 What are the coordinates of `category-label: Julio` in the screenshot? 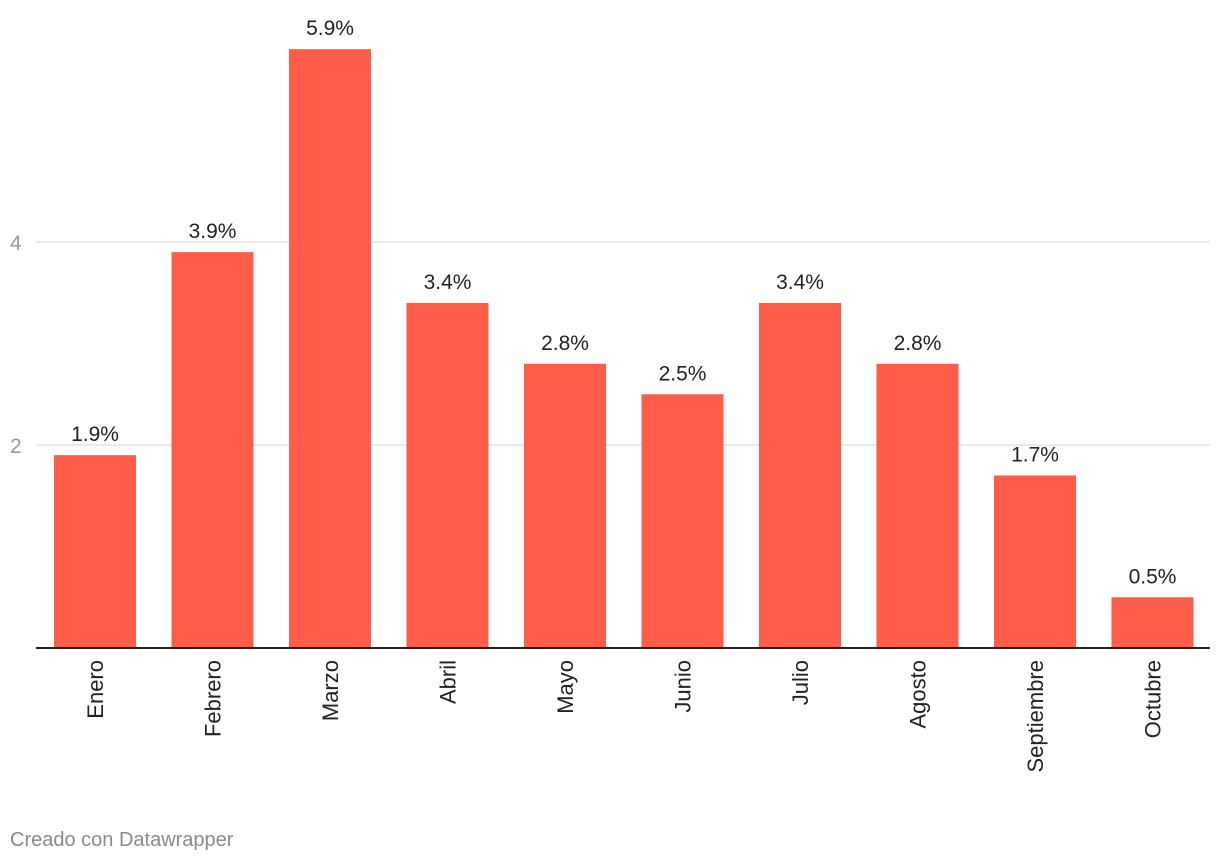 It's located at (800, 682).